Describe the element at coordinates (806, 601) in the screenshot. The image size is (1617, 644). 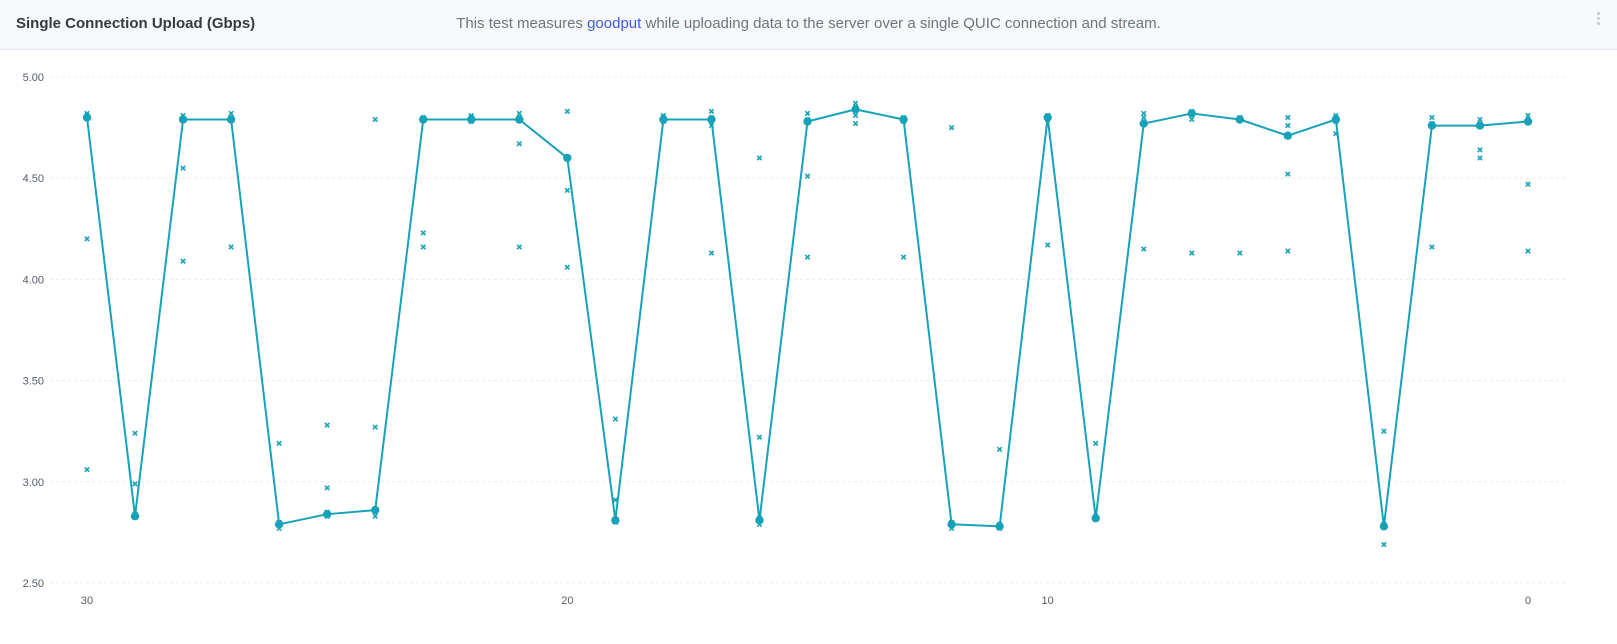
I see `x-axis: 30 20 10 0` at that location.